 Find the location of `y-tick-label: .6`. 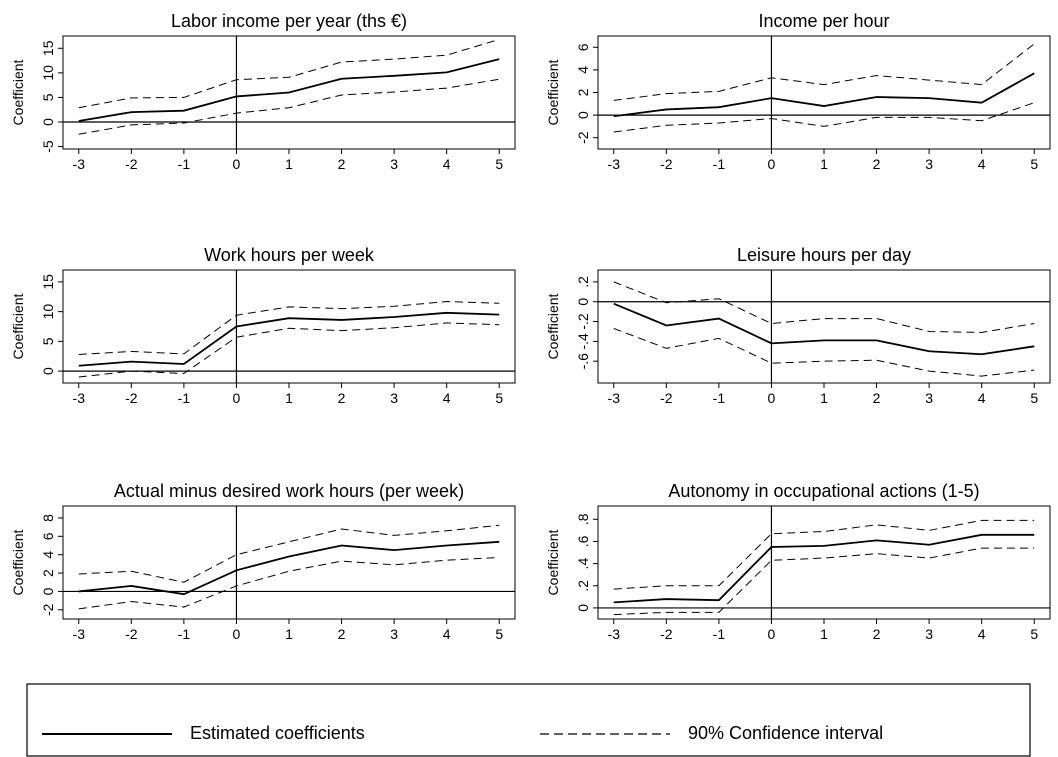

y-tick-label: .6 is located at coordinates (583, 541).